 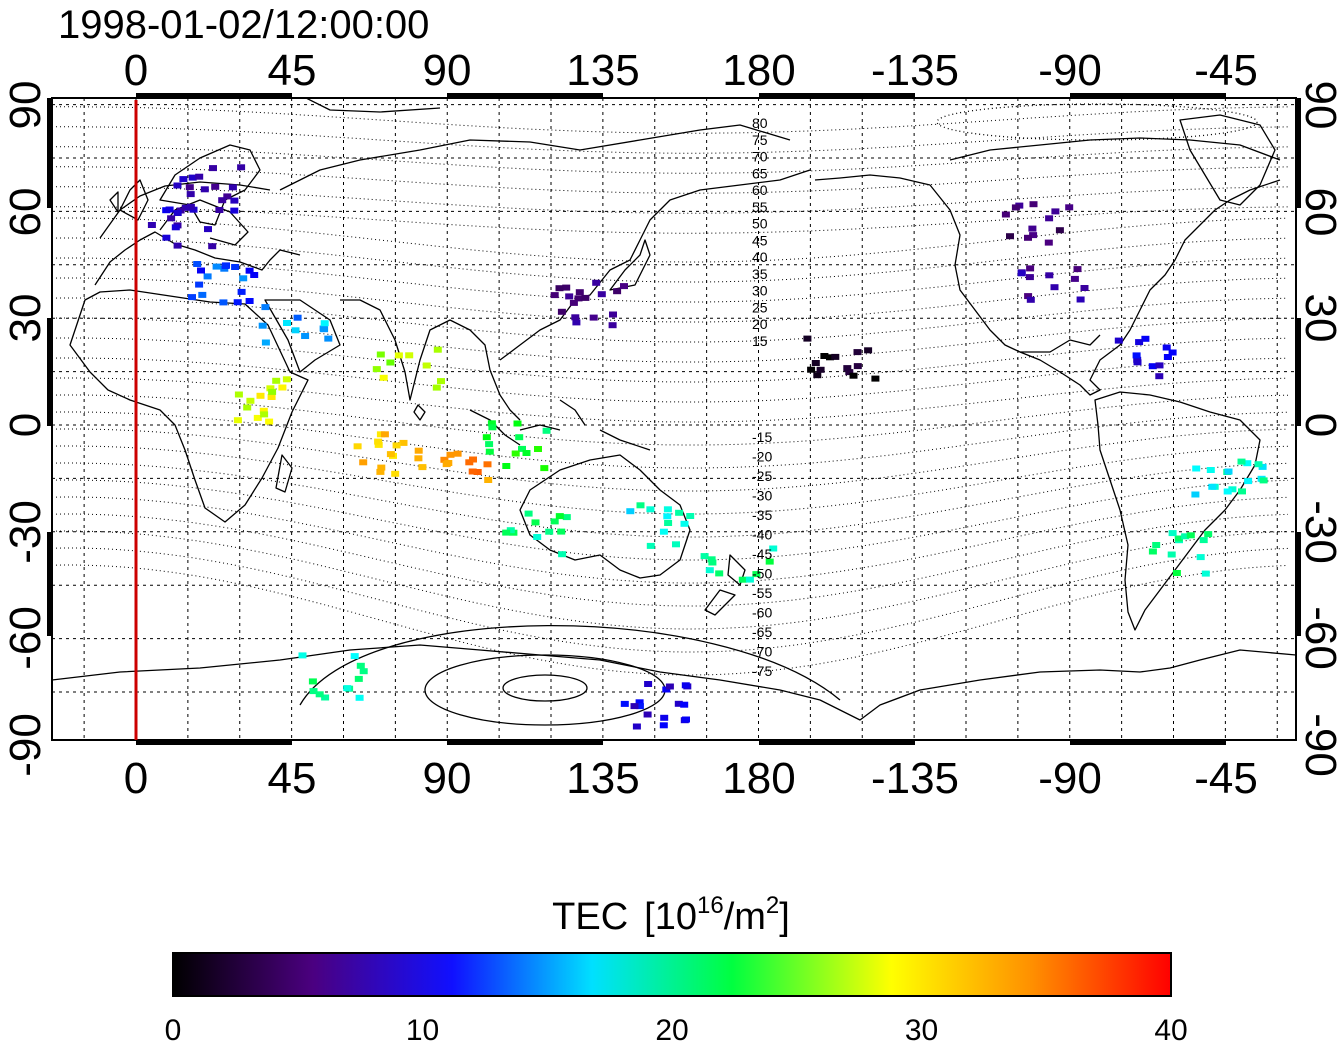 I want to click on lon-tick-label: -90, so click(x=1070, y=778).